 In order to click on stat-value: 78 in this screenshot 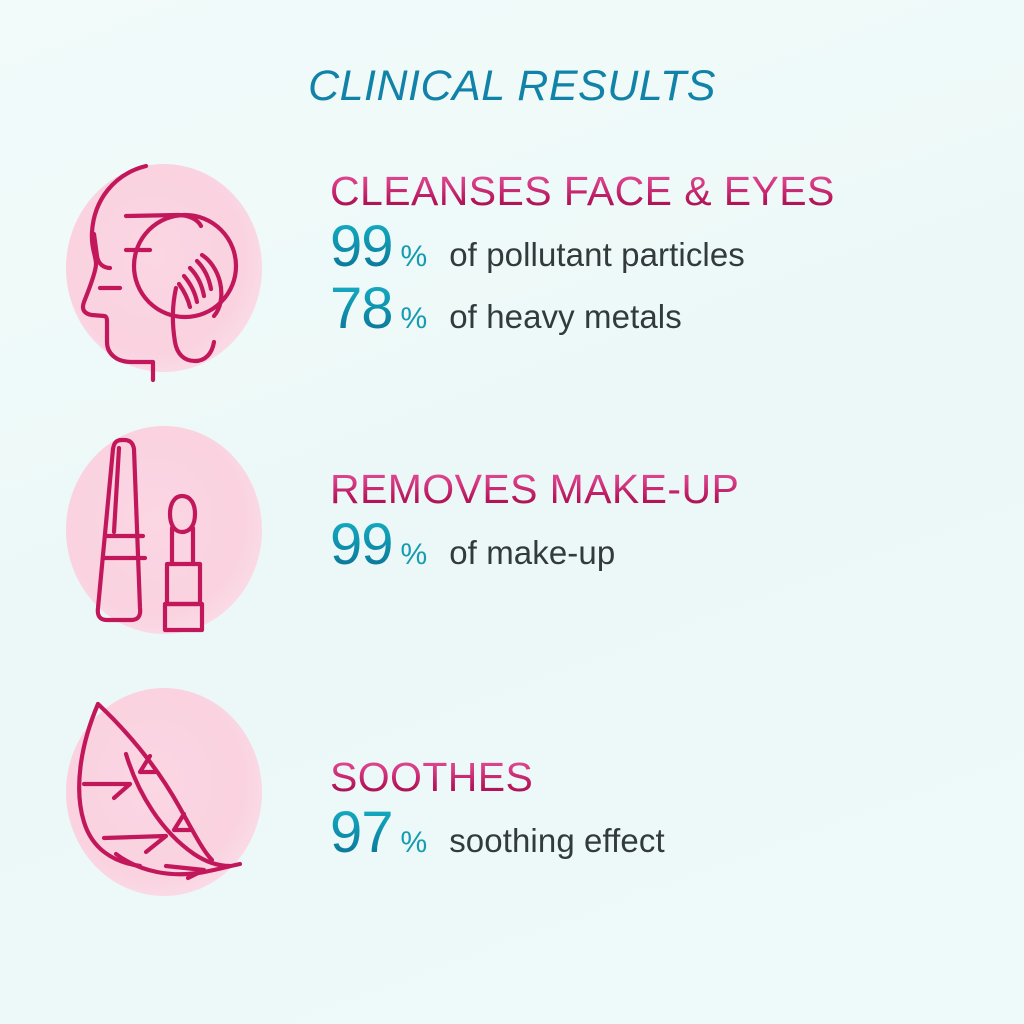, I will do `click(362, 309)`.